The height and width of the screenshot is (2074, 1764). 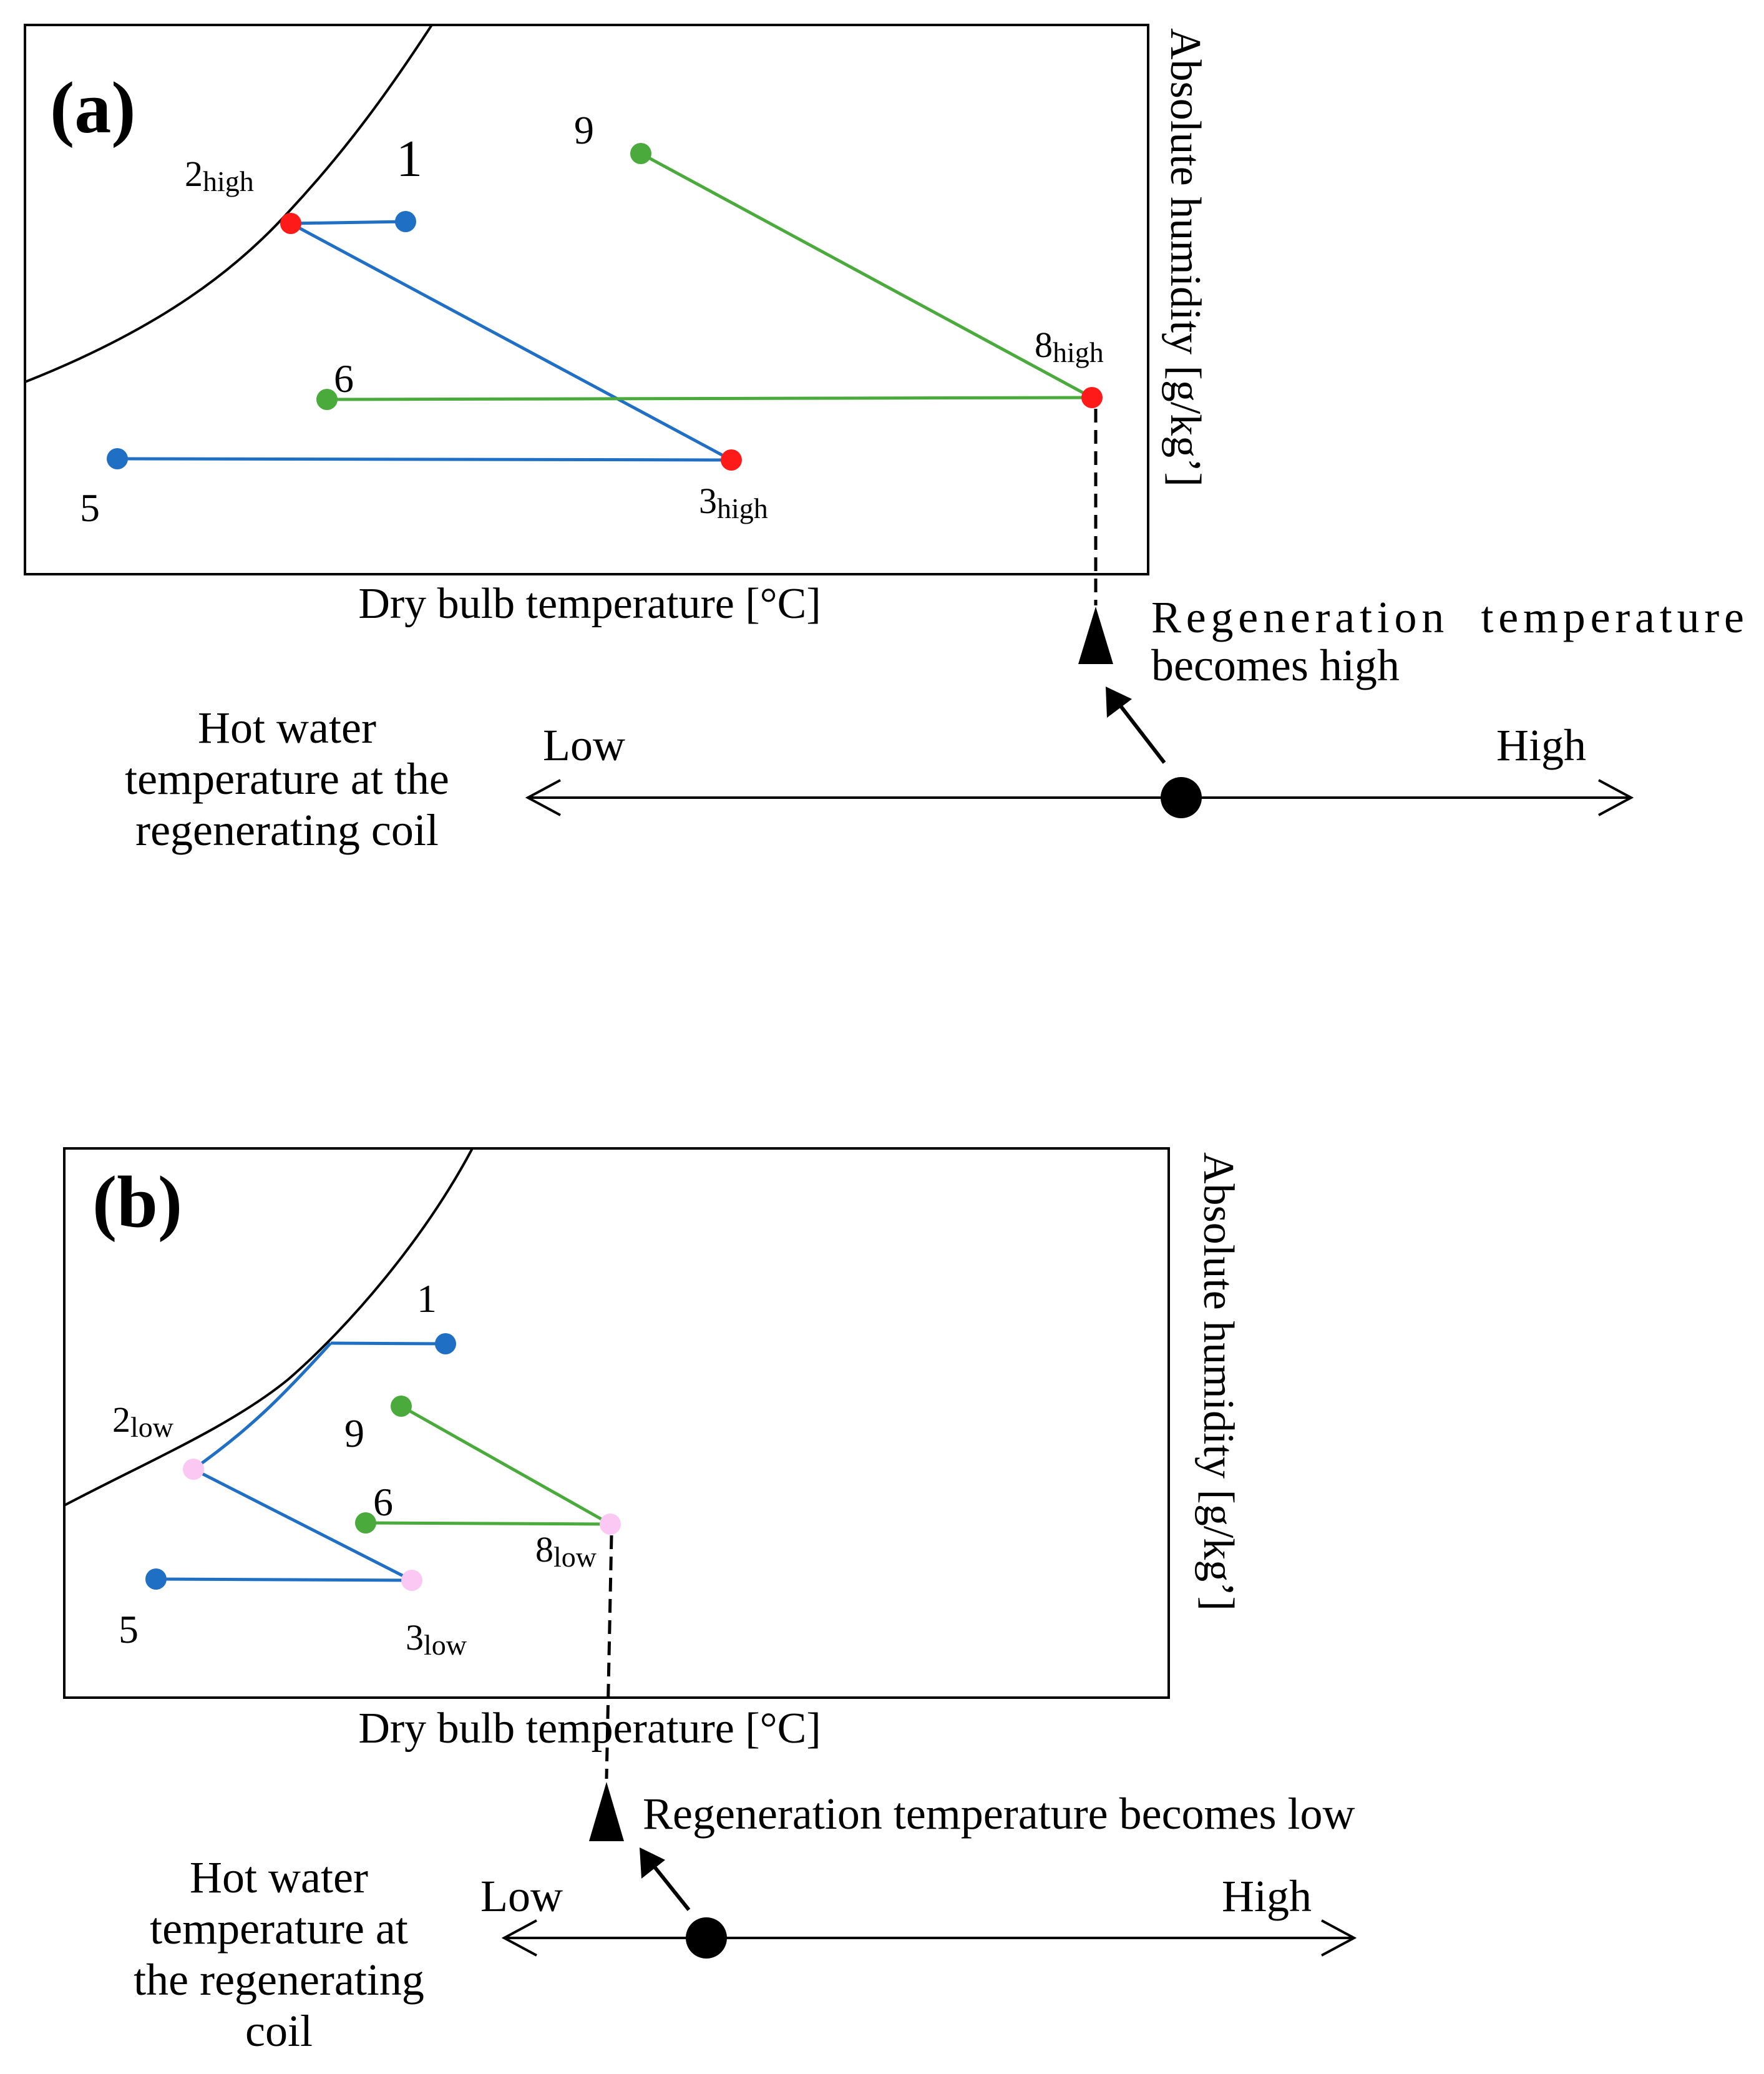 What do you see at coordinates (220, 175) in the screenshot?
I see `panel-a-point-2-label: 2high` at bounding box center [220, 175].